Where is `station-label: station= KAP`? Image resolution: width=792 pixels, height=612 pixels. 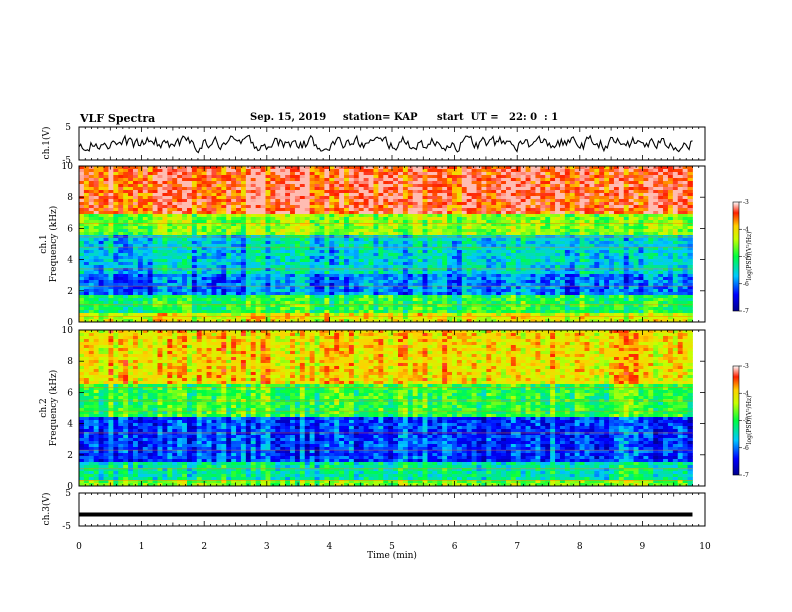 station-label: station= KAP is located at coordinates (380, 117).